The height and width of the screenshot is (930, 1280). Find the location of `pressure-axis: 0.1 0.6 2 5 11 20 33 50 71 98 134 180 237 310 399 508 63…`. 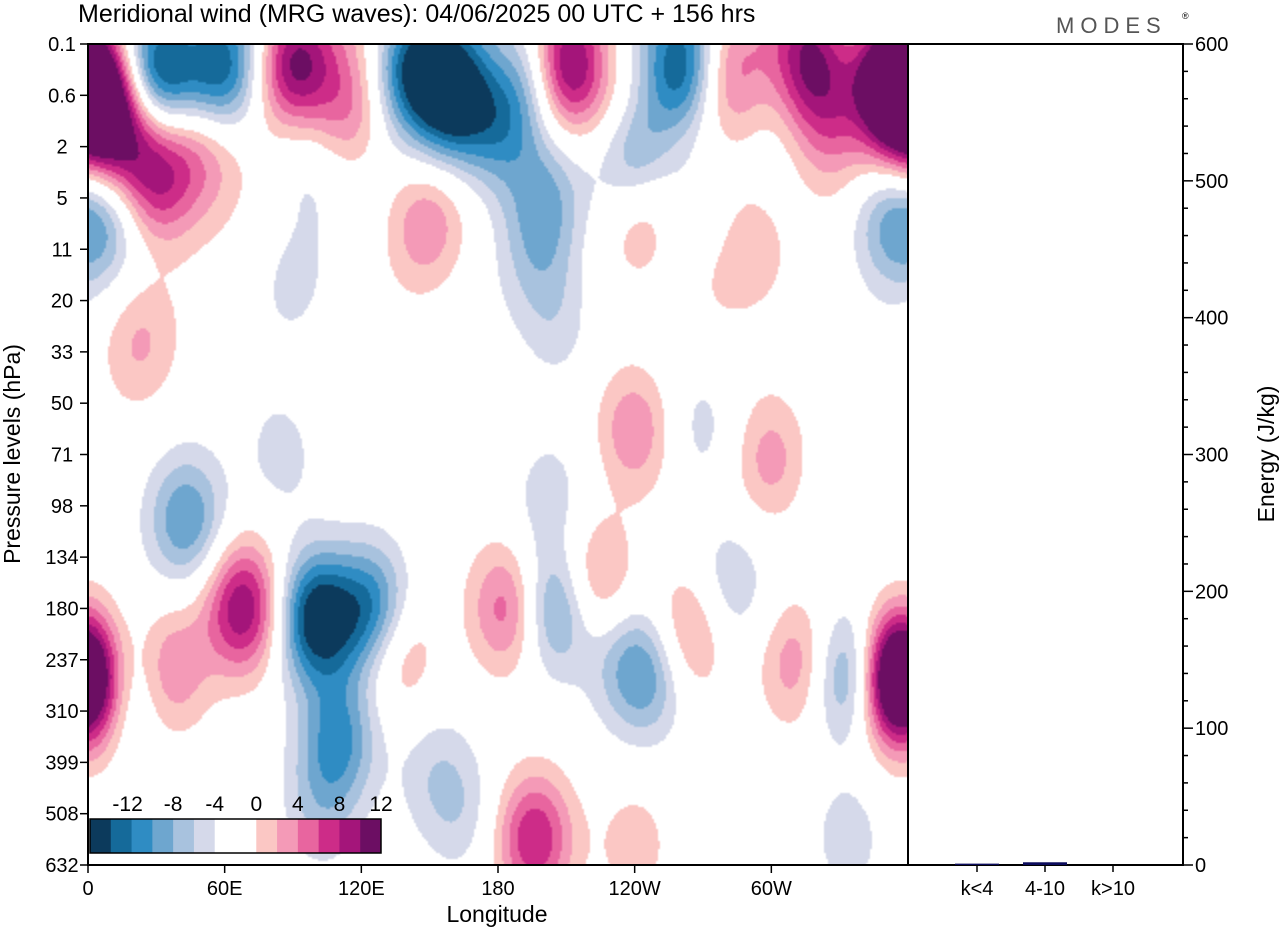

pressure-axis: 0.1 0.6 2 5 11 20 33 50 71 98 134 180 237 310 399 508 63… is located at coordinates (66, 455).